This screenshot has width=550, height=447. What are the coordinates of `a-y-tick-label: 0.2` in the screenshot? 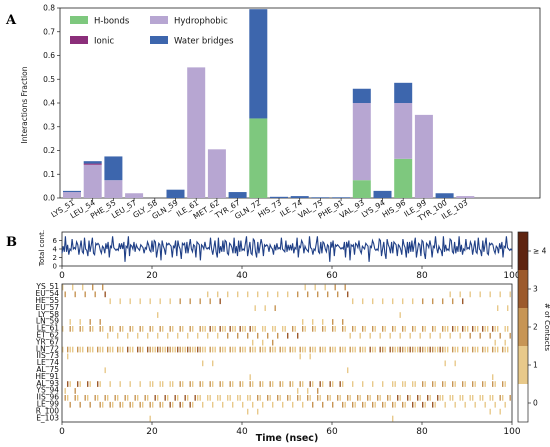 It's located at (49, 150).